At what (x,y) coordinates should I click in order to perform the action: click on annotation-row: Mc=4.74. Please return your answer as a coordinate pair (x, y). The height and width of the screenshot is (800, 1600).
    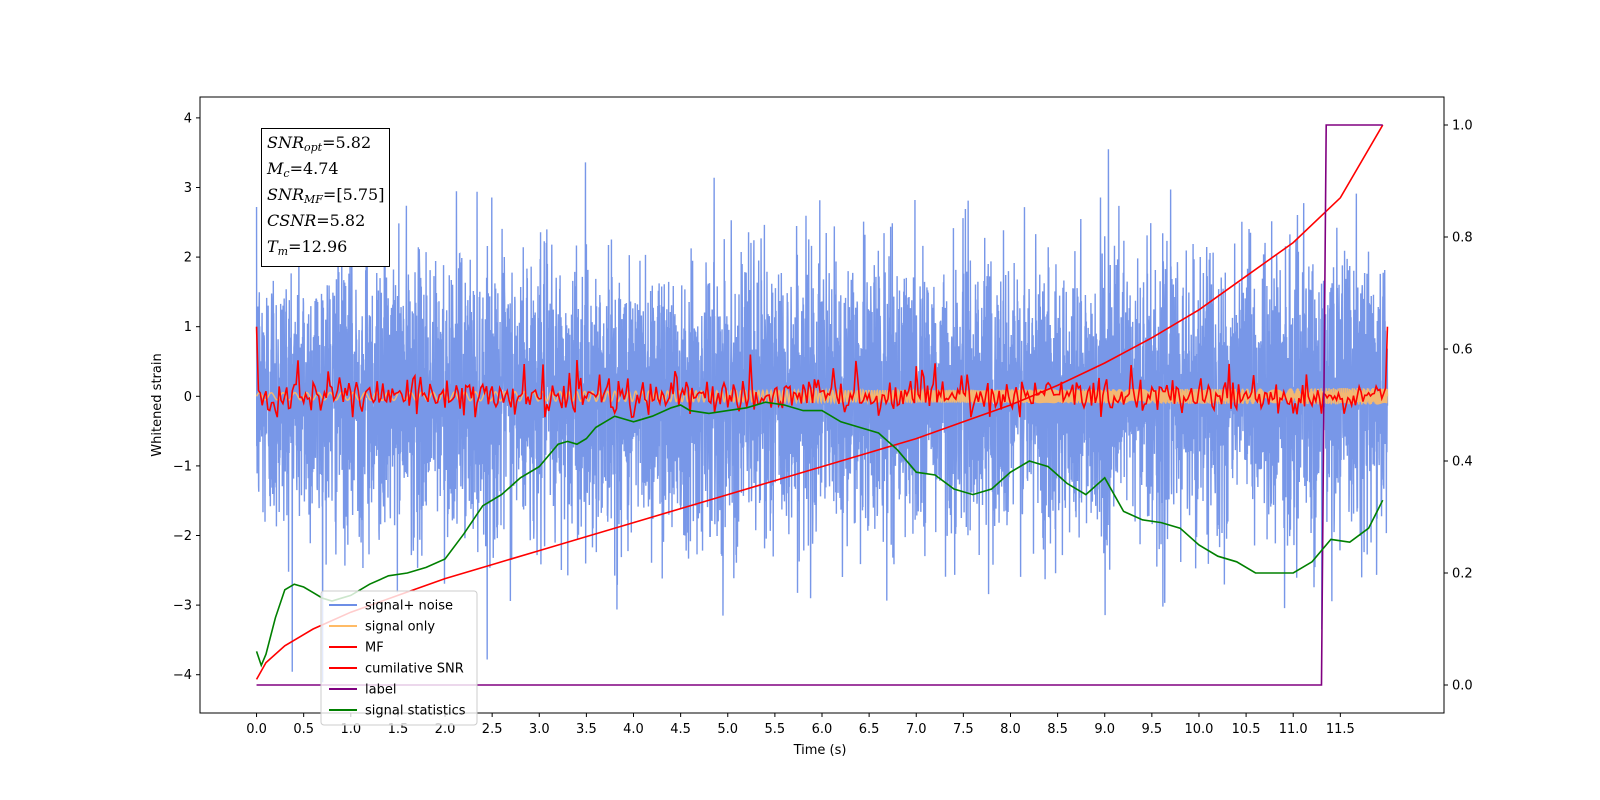
    Looking at the image, I should click on (325, 171).